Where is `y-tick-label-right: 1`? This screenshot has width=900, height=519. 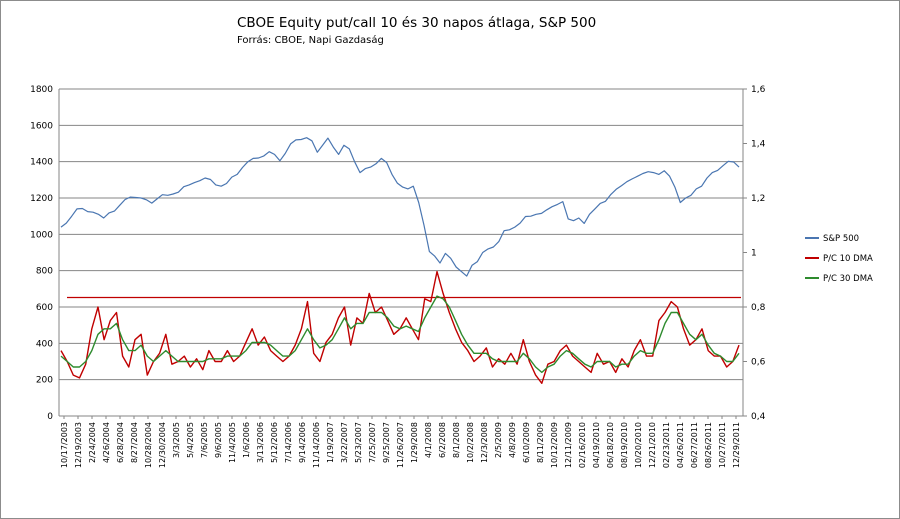 y-tick-label-right: 1 is located at coordinates (754, 254).